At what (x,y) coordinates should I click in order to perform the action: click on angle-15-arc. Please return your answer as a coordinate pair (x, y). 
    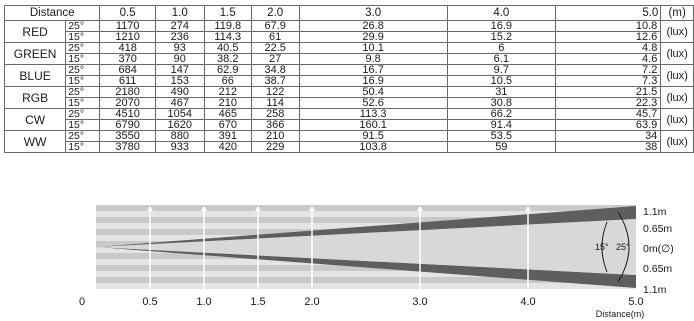
    Looking at the image, I should click on (604, 247).